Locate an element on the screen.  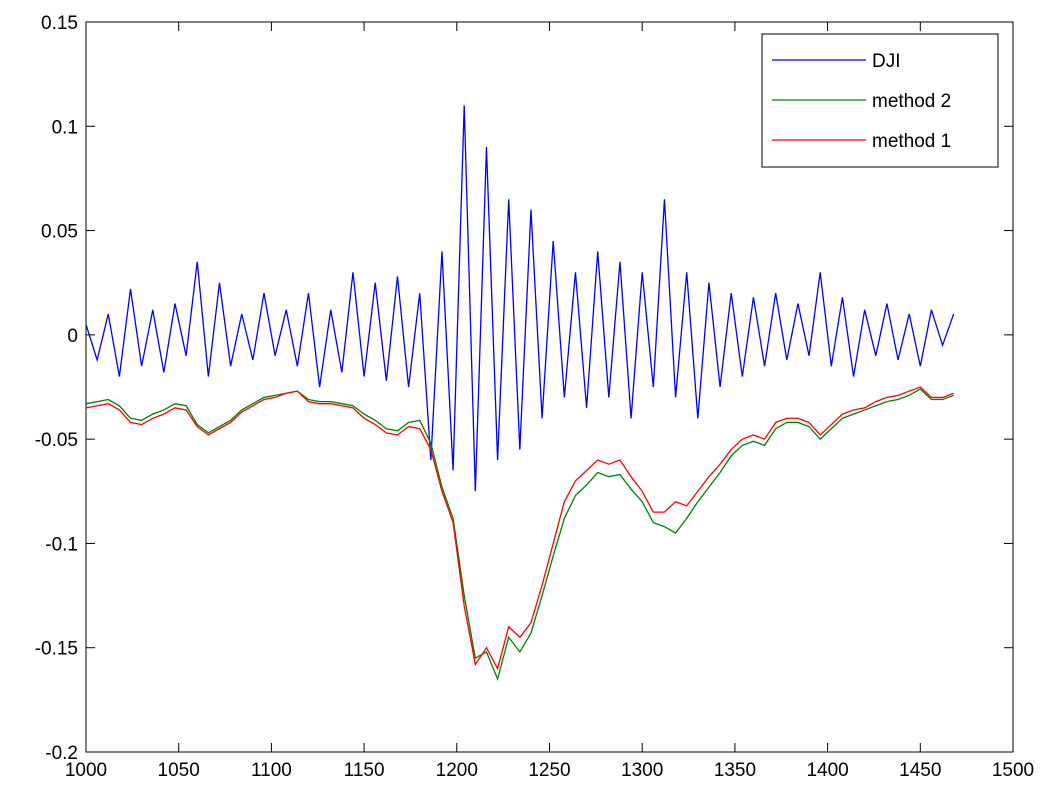
x-tick-label: 1000 is located at coordinates (86, 770).